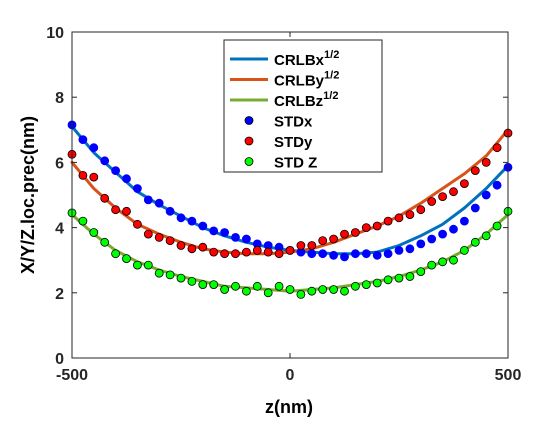  Describe the element at coordinates (59, 294) in the screenshot. I see `y-tick-label: 2` at that location.